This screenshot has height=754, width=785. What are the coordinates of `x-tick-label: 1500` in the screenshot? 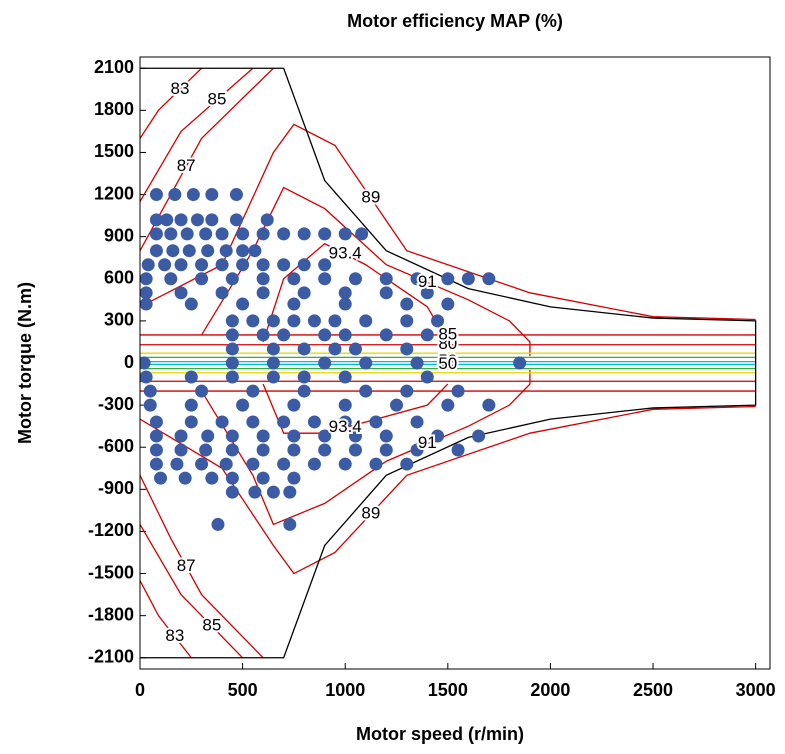 It's located at (448, 690).